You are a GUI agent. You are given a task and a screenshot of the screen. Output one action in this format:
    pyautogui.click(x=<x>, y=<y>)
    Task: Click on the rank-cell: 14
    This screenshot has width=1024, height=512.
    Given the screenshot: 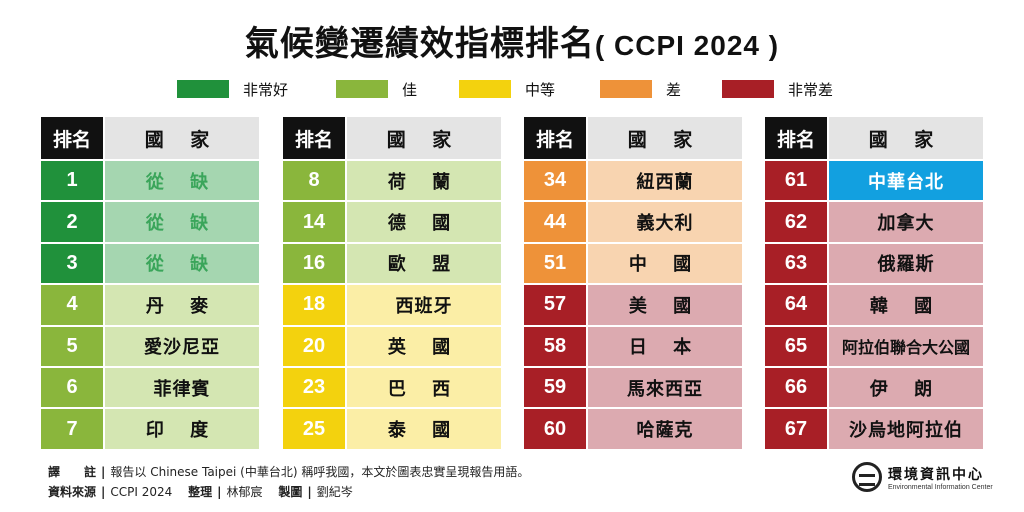 What is the action you would take?
    pyautogui.click(x=314, y=222)
    